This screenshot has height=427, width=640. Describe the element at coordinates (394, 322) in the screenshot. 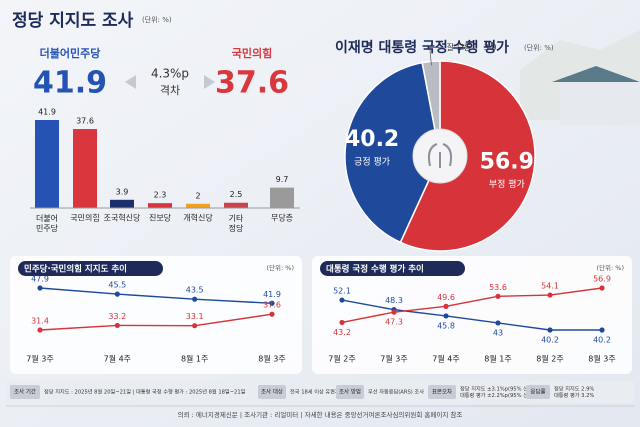

I see `point-label: 47.3` at that location.